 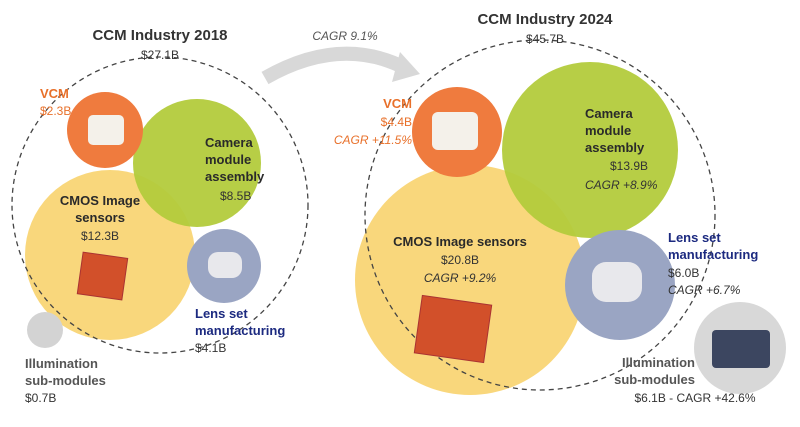 What do you see at coordinates (335, 65) in the screenshot?
I see `arrow` at bounding box center [335, 65].